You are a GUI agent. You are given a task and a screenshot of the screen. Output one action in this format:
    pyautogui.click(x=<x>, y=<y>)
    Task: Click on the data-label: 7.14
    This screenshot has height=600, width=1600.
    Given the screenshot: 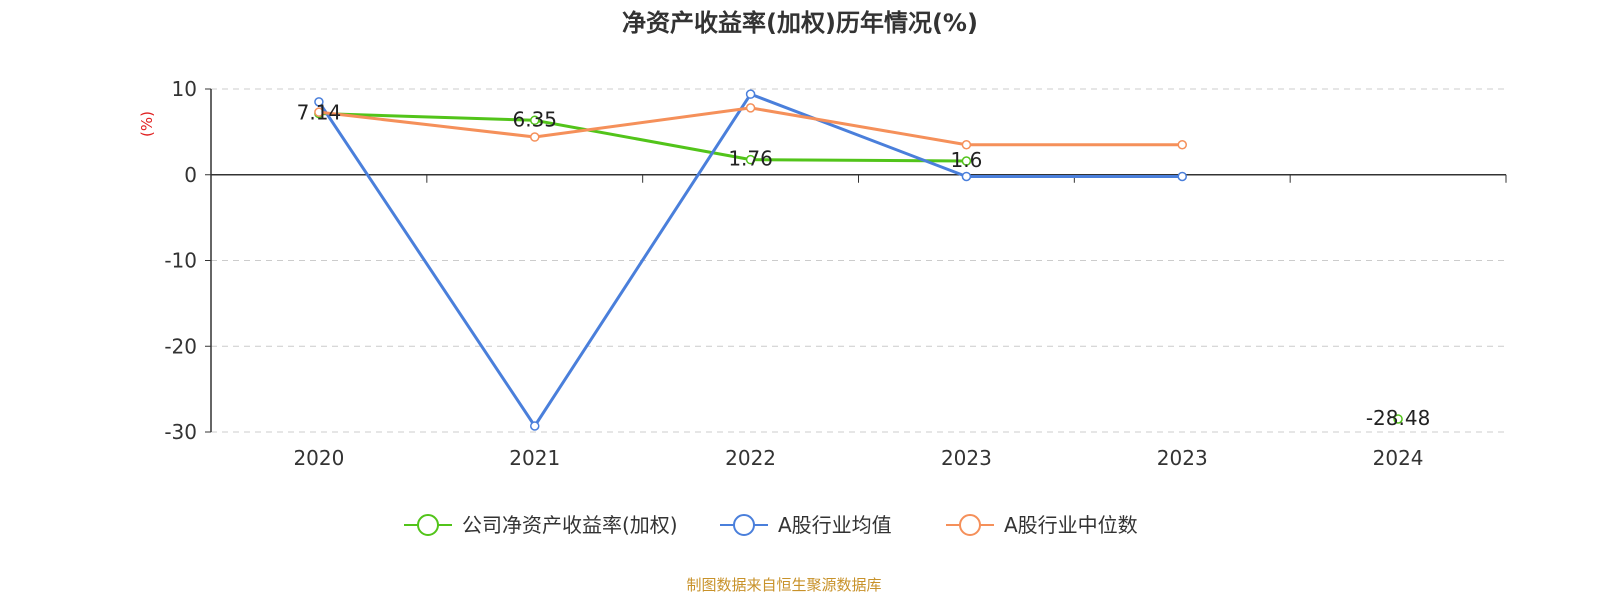 What is the action you would take?
    pyautogui.click(x=319, y=113)
    